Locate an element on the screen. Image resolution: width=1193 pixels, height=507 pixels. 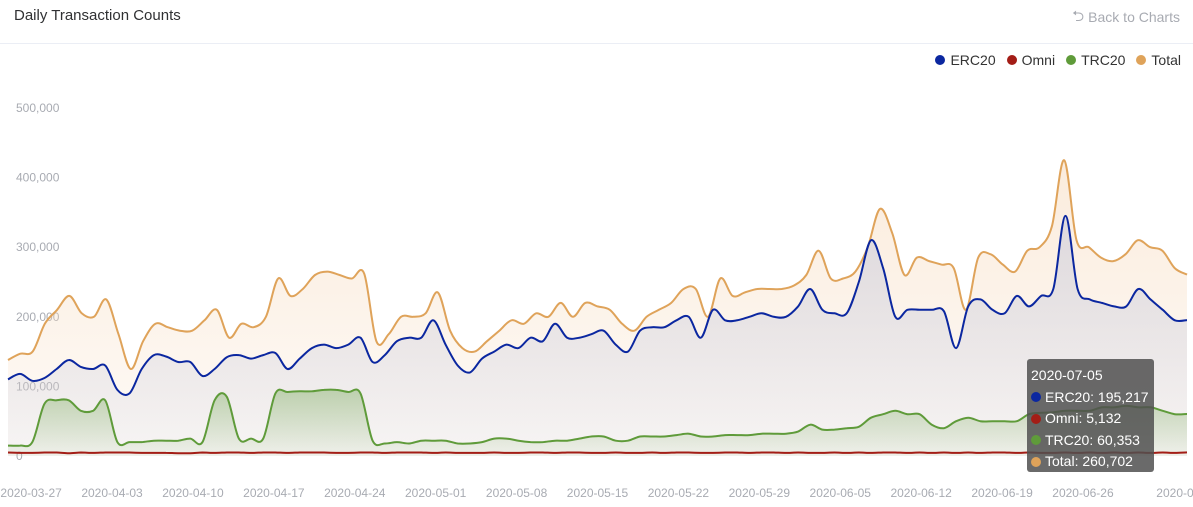
tooltip-row-erc20: ERC20: 195,217 is located at coordinates (1092, 398).